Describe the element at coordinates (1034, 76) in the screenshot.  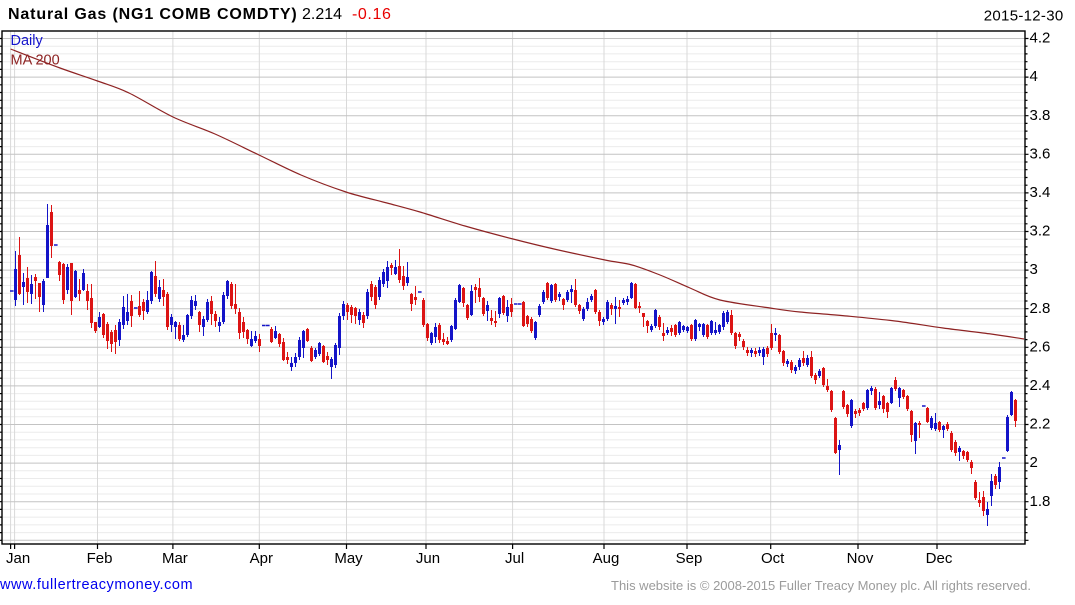
I see `svg-text: 4` at that location.